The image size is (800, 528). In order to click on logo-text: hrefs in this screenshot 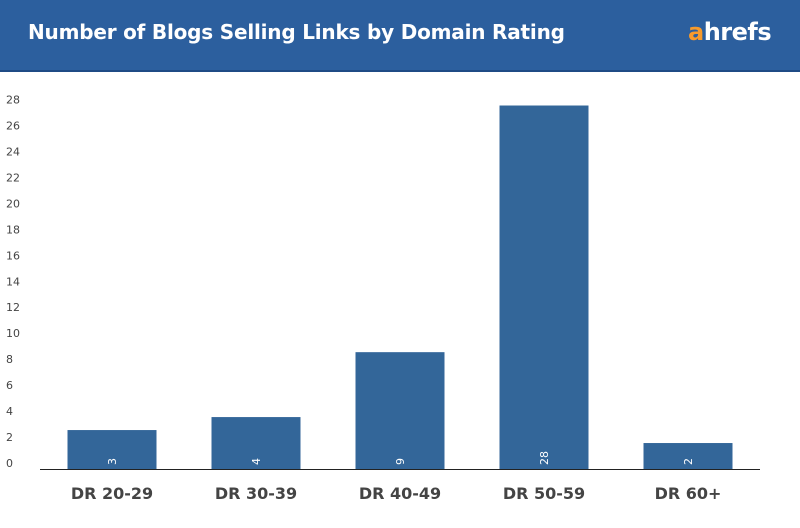, I will do `click(737, 32)`.